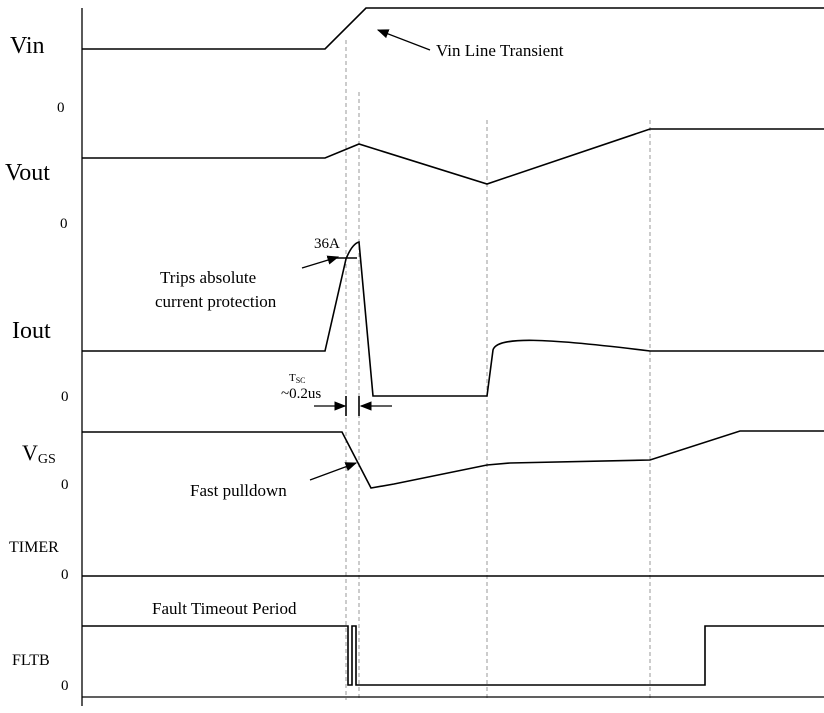  Describe the element at coordinates (31, 660) in the screenshot. I see `fltb-label: FLTB` at that location.